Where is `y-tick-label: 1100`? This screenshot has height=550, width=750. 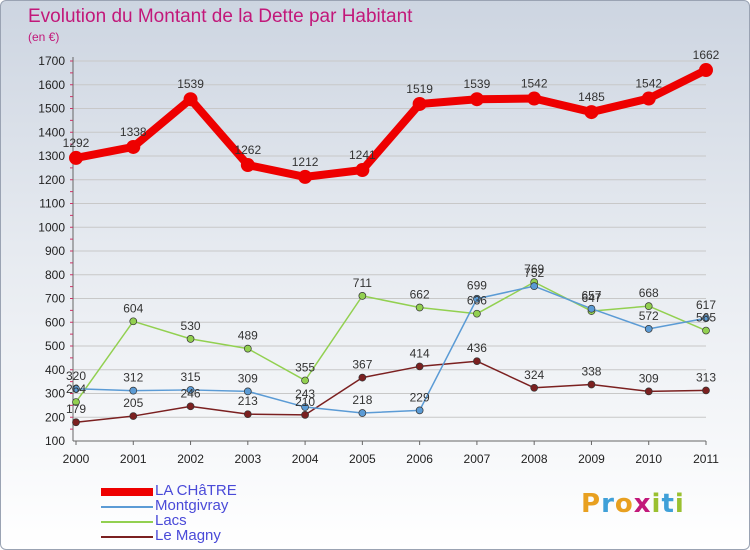 y-tick-label: 1100 is located at coordinates (52, 204).